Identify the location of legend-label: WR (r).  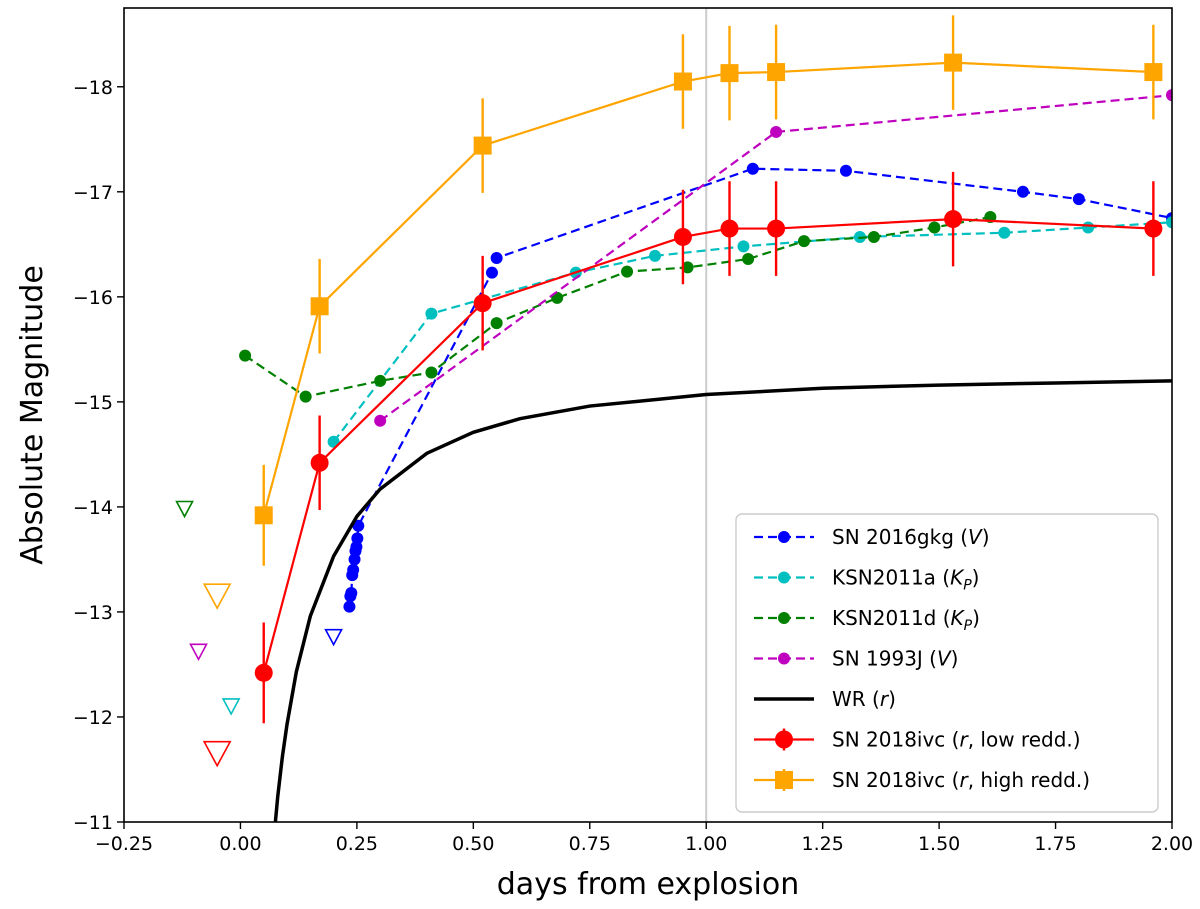
(864, 699).